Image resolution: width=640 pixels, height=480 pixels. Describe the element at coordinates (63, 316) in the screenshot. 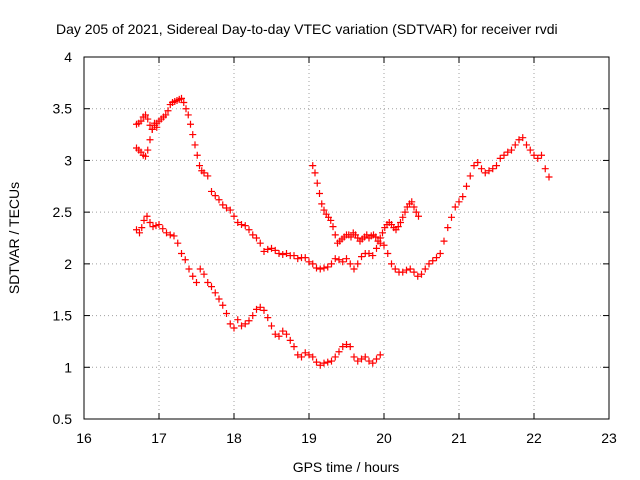

I see `y-tick-label: 1.5` at that location.